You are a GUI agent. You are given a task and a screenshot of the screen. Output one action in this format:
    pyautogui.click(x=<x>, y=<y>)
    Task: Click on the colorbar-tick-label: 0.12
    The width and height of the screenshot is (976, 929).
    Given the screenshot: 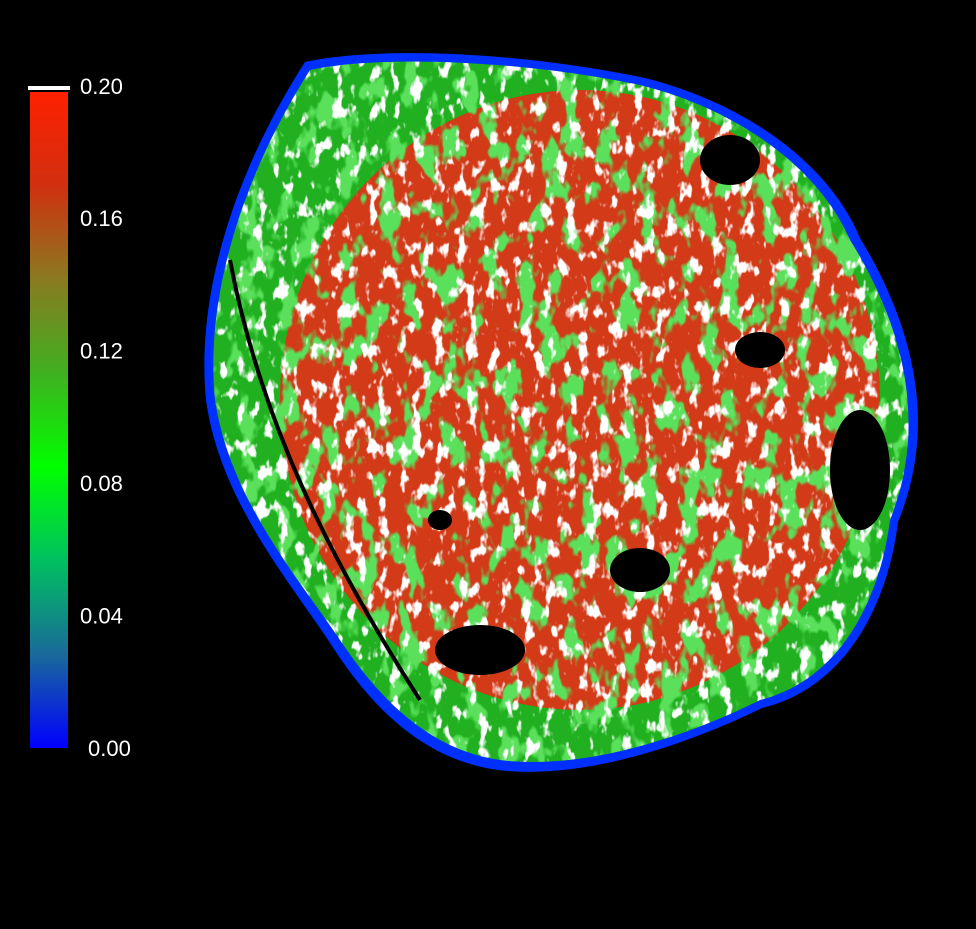 What is the action you would take?
    pyautogui.click(x=101, y=351)
    